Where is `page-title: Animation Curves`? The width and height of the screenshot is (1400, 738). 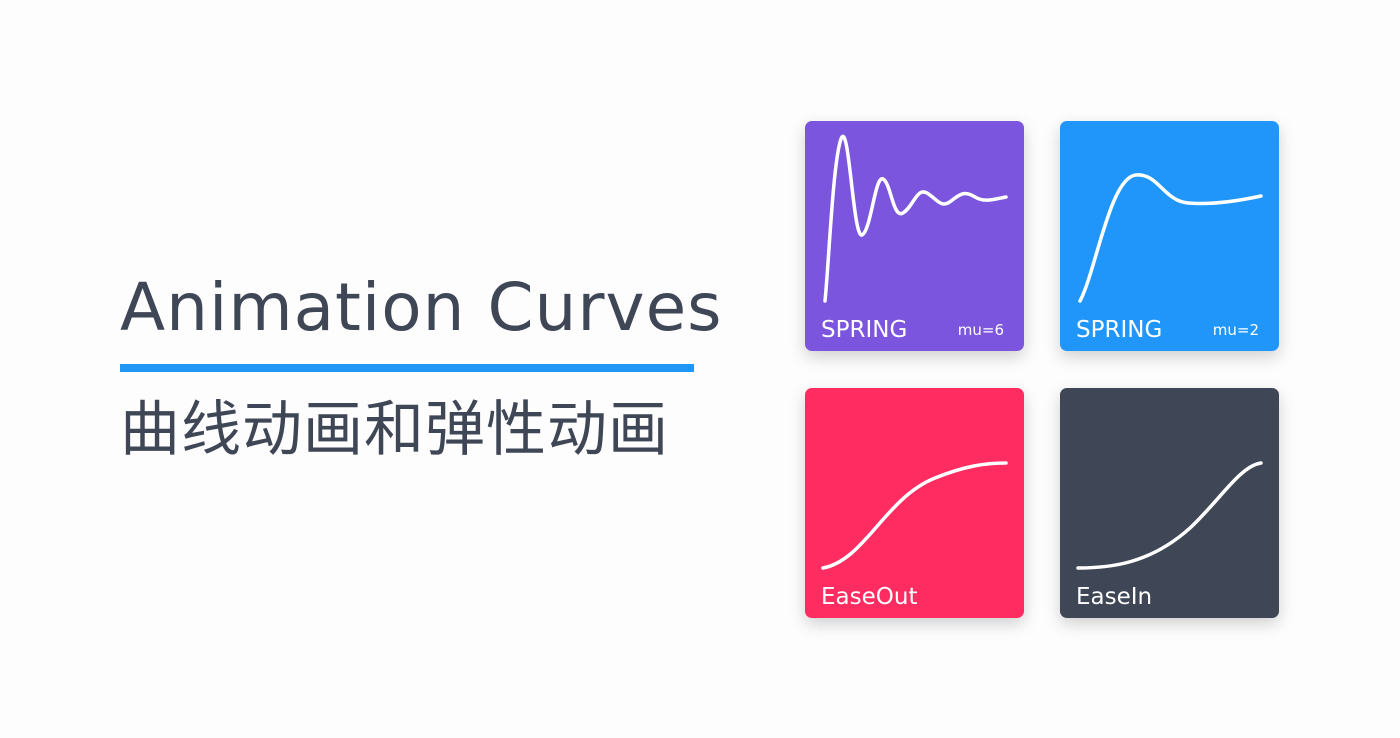
page-title: Animation Curves is located at coordinates (421, 307).